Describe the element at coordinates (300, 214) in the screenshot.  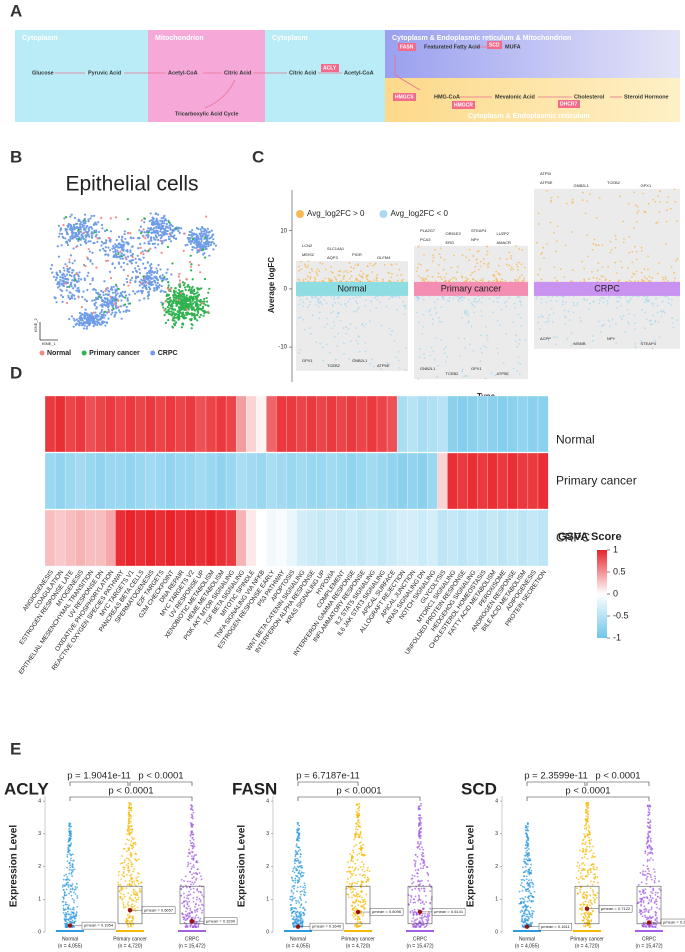
I see `legend-marker` at that location.